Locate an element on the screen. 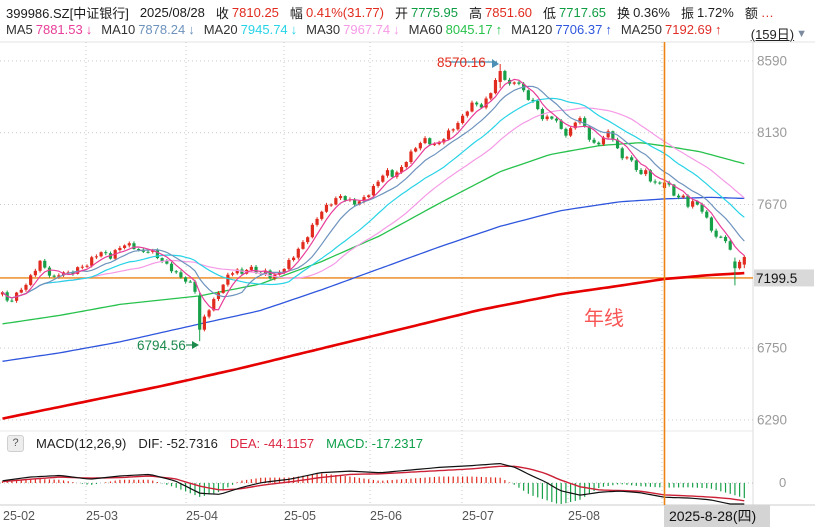 The height and width of the screenshot is (527, 815). quote-date: 2025/08/28 is located at coordinates (172, 12).